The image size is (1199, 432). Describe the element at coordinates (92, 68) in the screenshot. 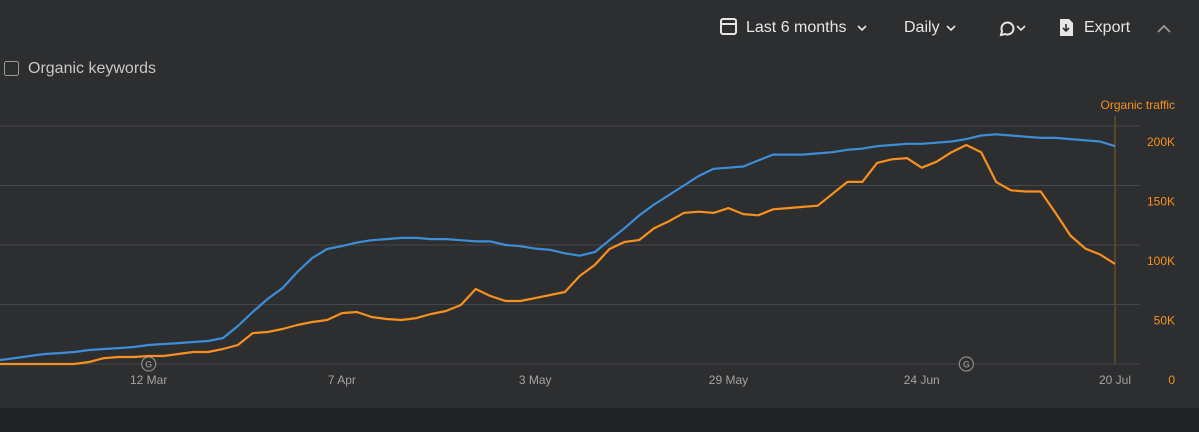

I see `checkbox-label: Organic keywords` at that location.